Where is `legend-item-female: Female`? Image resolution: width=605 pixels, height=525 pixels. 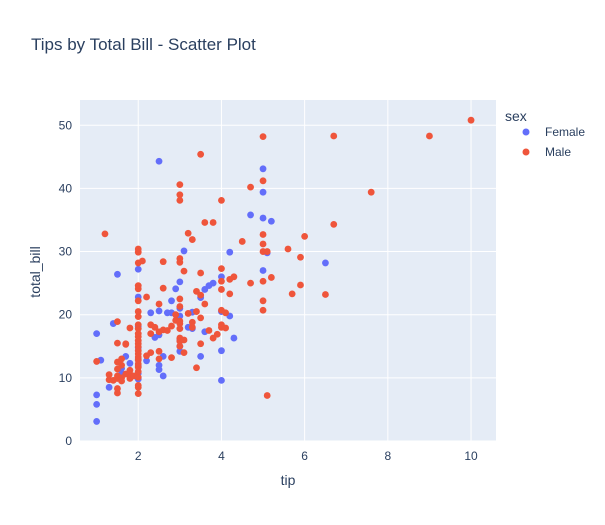 legend-item-female: Female is located at coordinates (554, 132).